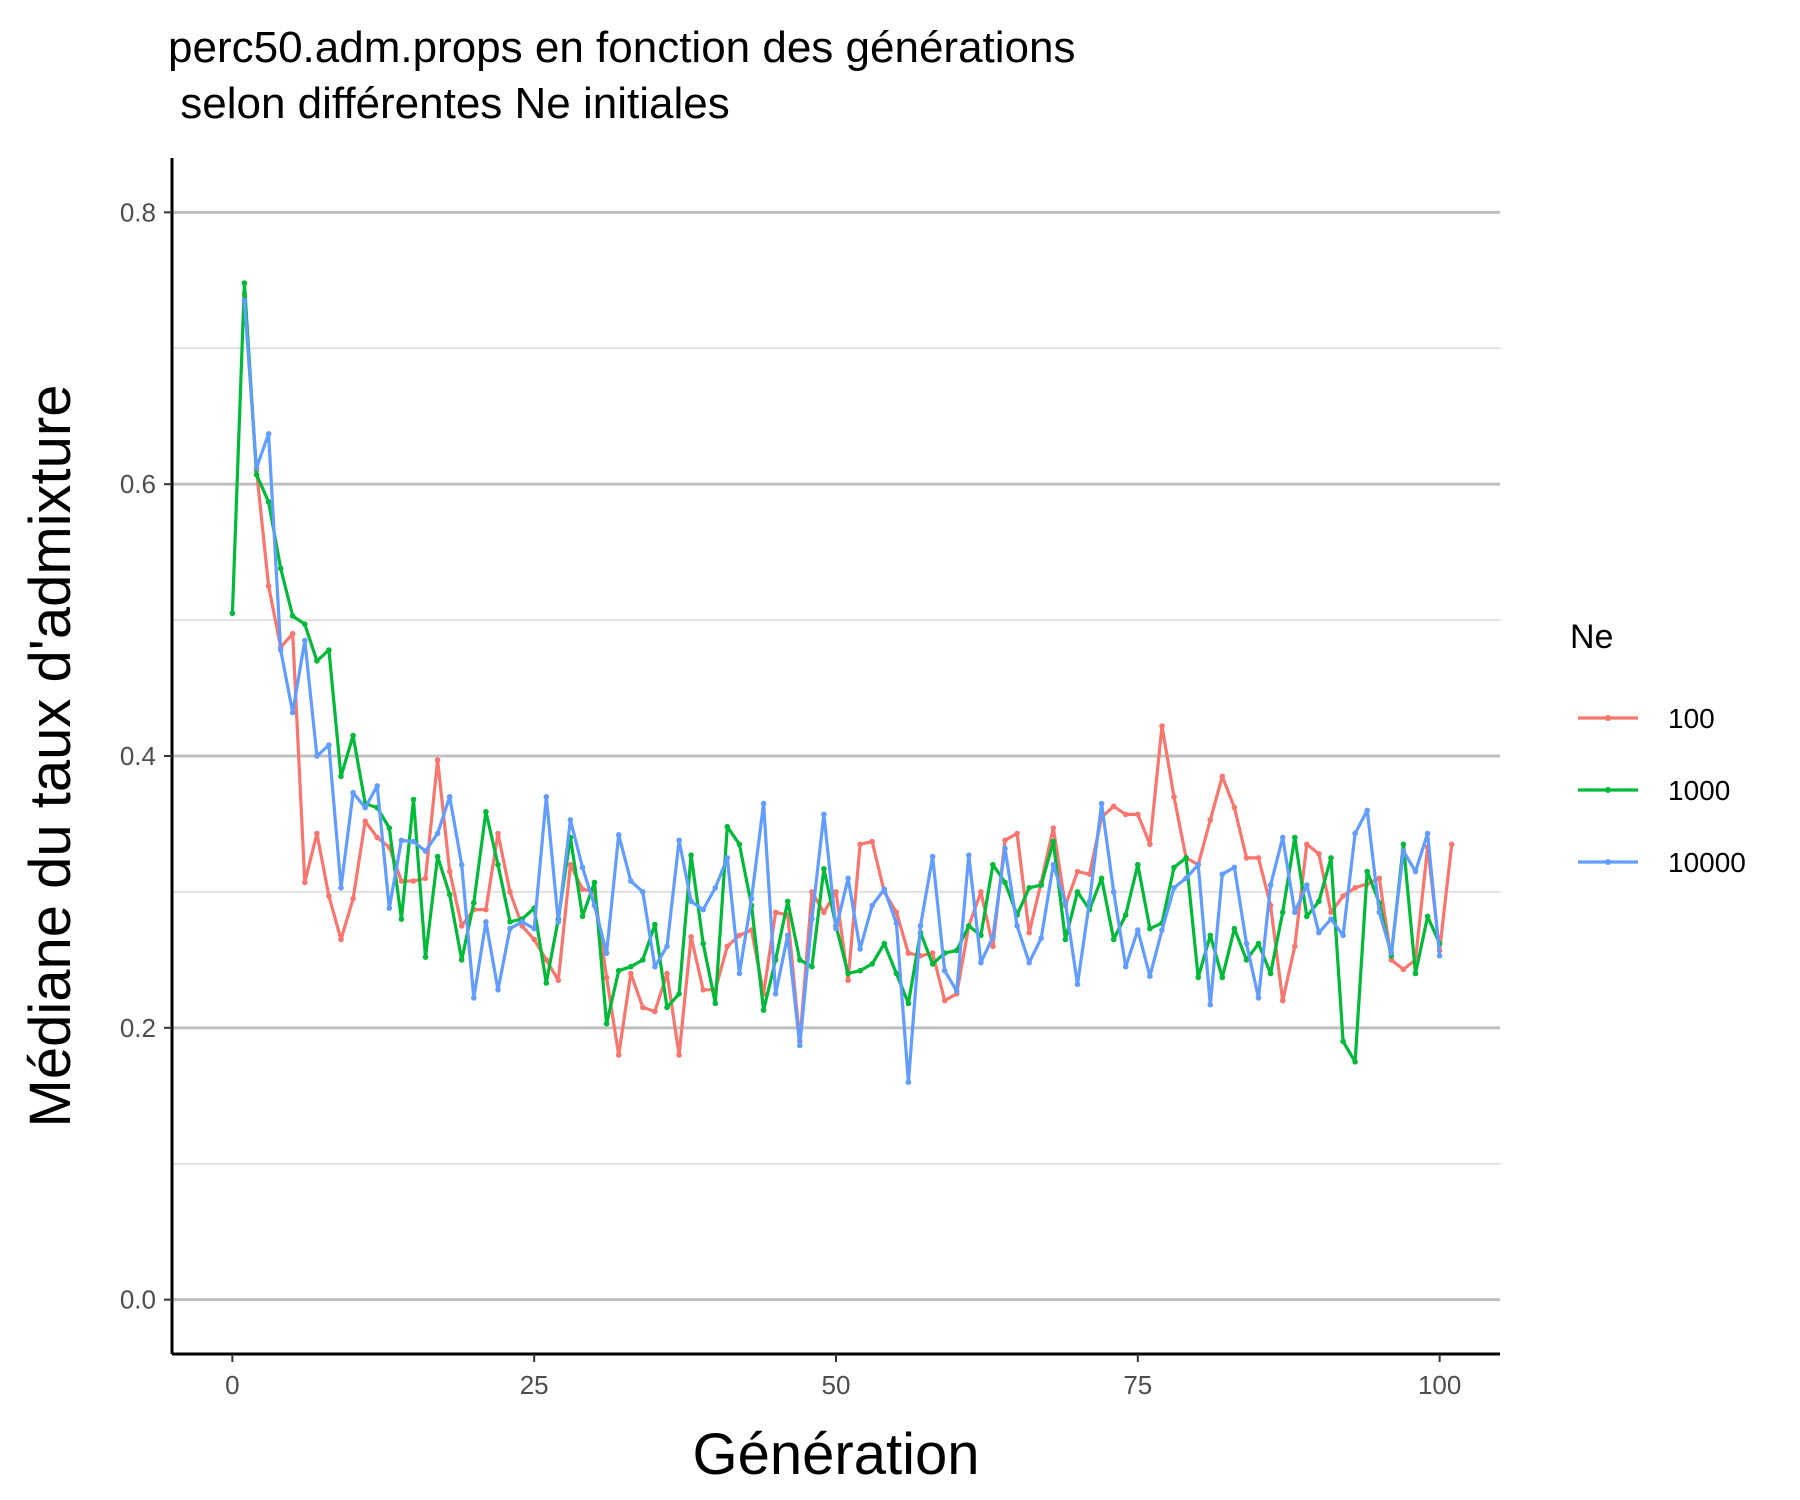 This screenshot has height=1500, width=1800. What do you see at coordinates (449, 103) in the screenshot?
I see `chart-title-line-2: selon différentes Ne initiales` at bounding box center [449, 103].